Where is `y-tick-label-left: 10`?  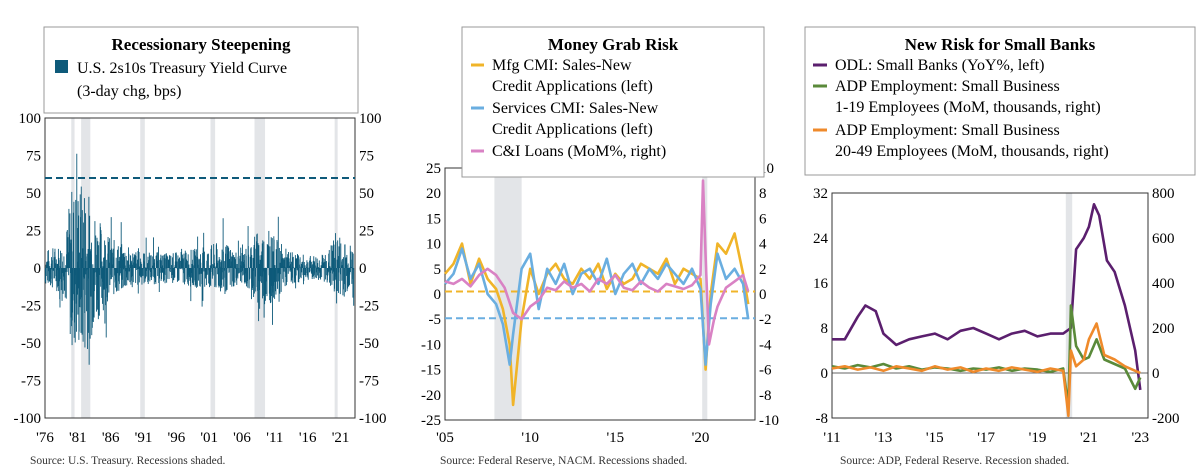
y-tick-label-left: 10 is located at coordinates (433, 245).